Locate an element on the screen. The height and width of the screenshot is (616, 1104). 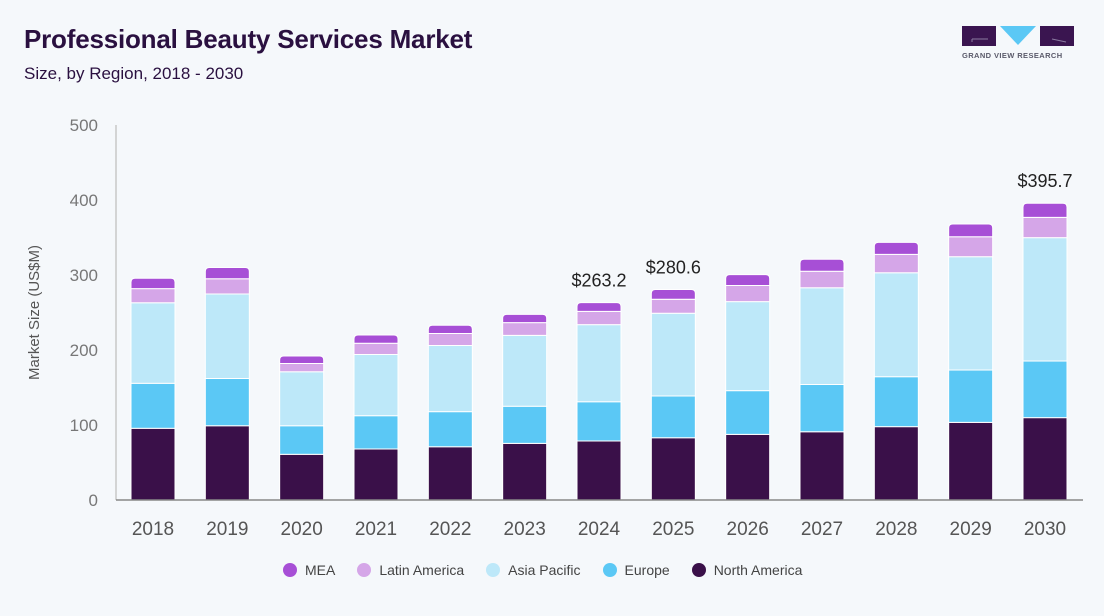
x-tick-label: 2024 is located at coordinates (599, 529).